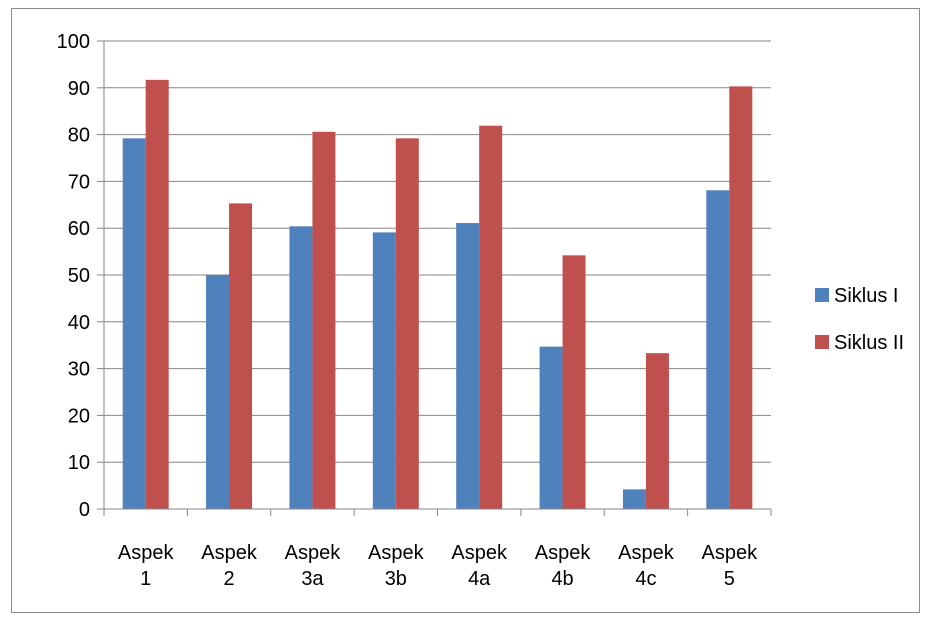 This screenshot has height=621, width=932. What do you see at coordinates (79, 89) in the screenshot?
I see `y-tick-label: 90` at bounding box center [79, 89].